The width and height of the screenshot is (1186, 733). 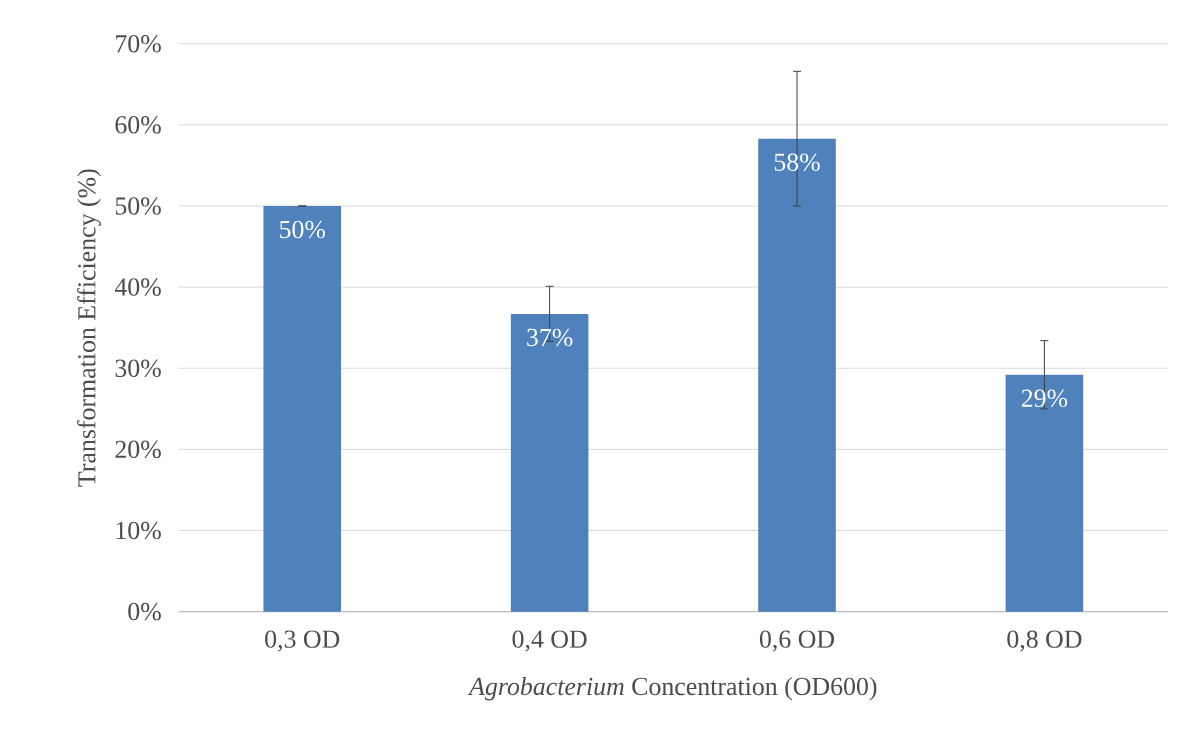 What do you see at coordinates (138, 449) in the screenshot?
I see `y-tick-label: 20%` at bounding box center [138, 449].